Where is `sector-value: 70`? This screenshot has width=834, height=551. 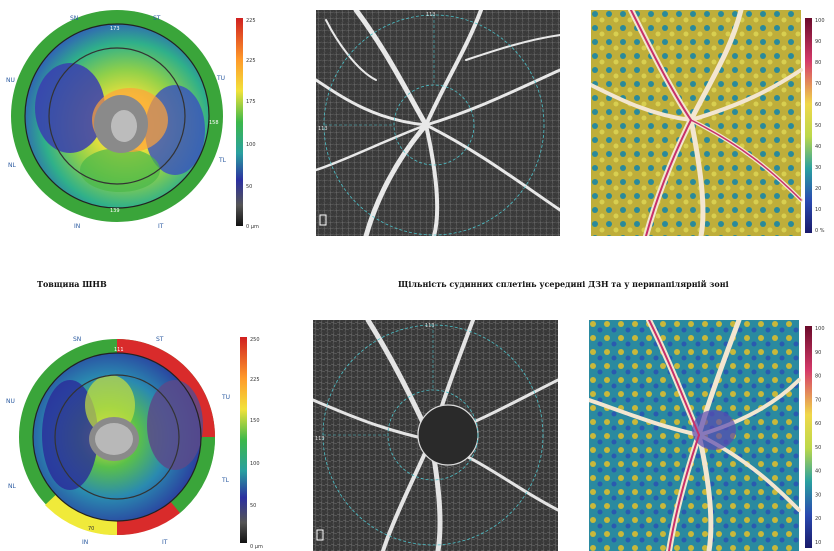
sector-value: 70 is located at coordinates (91, 529).